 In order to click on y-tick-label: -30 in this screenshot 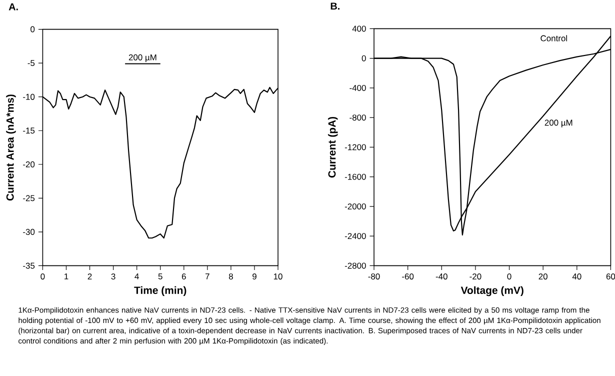, I will do `click(29, 231)`.